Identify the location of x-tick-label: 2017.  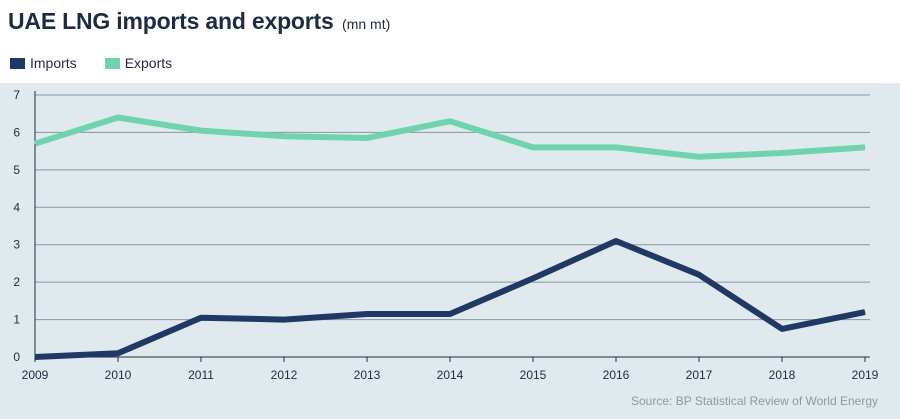
(699, 375).